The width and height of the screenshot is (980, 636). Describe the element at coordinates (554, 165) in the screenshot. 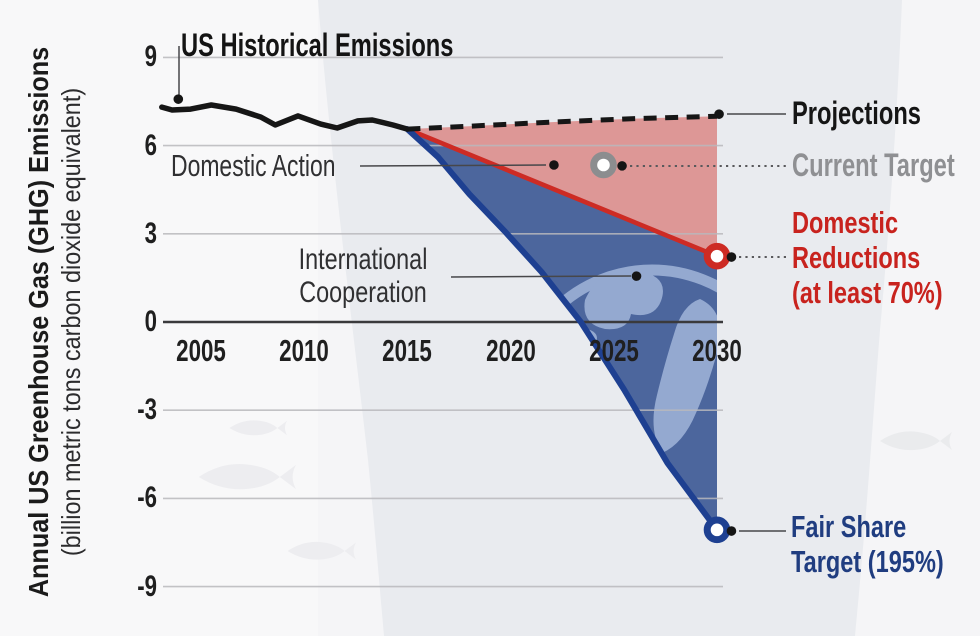

I see `domestic-action-dot` at that location.